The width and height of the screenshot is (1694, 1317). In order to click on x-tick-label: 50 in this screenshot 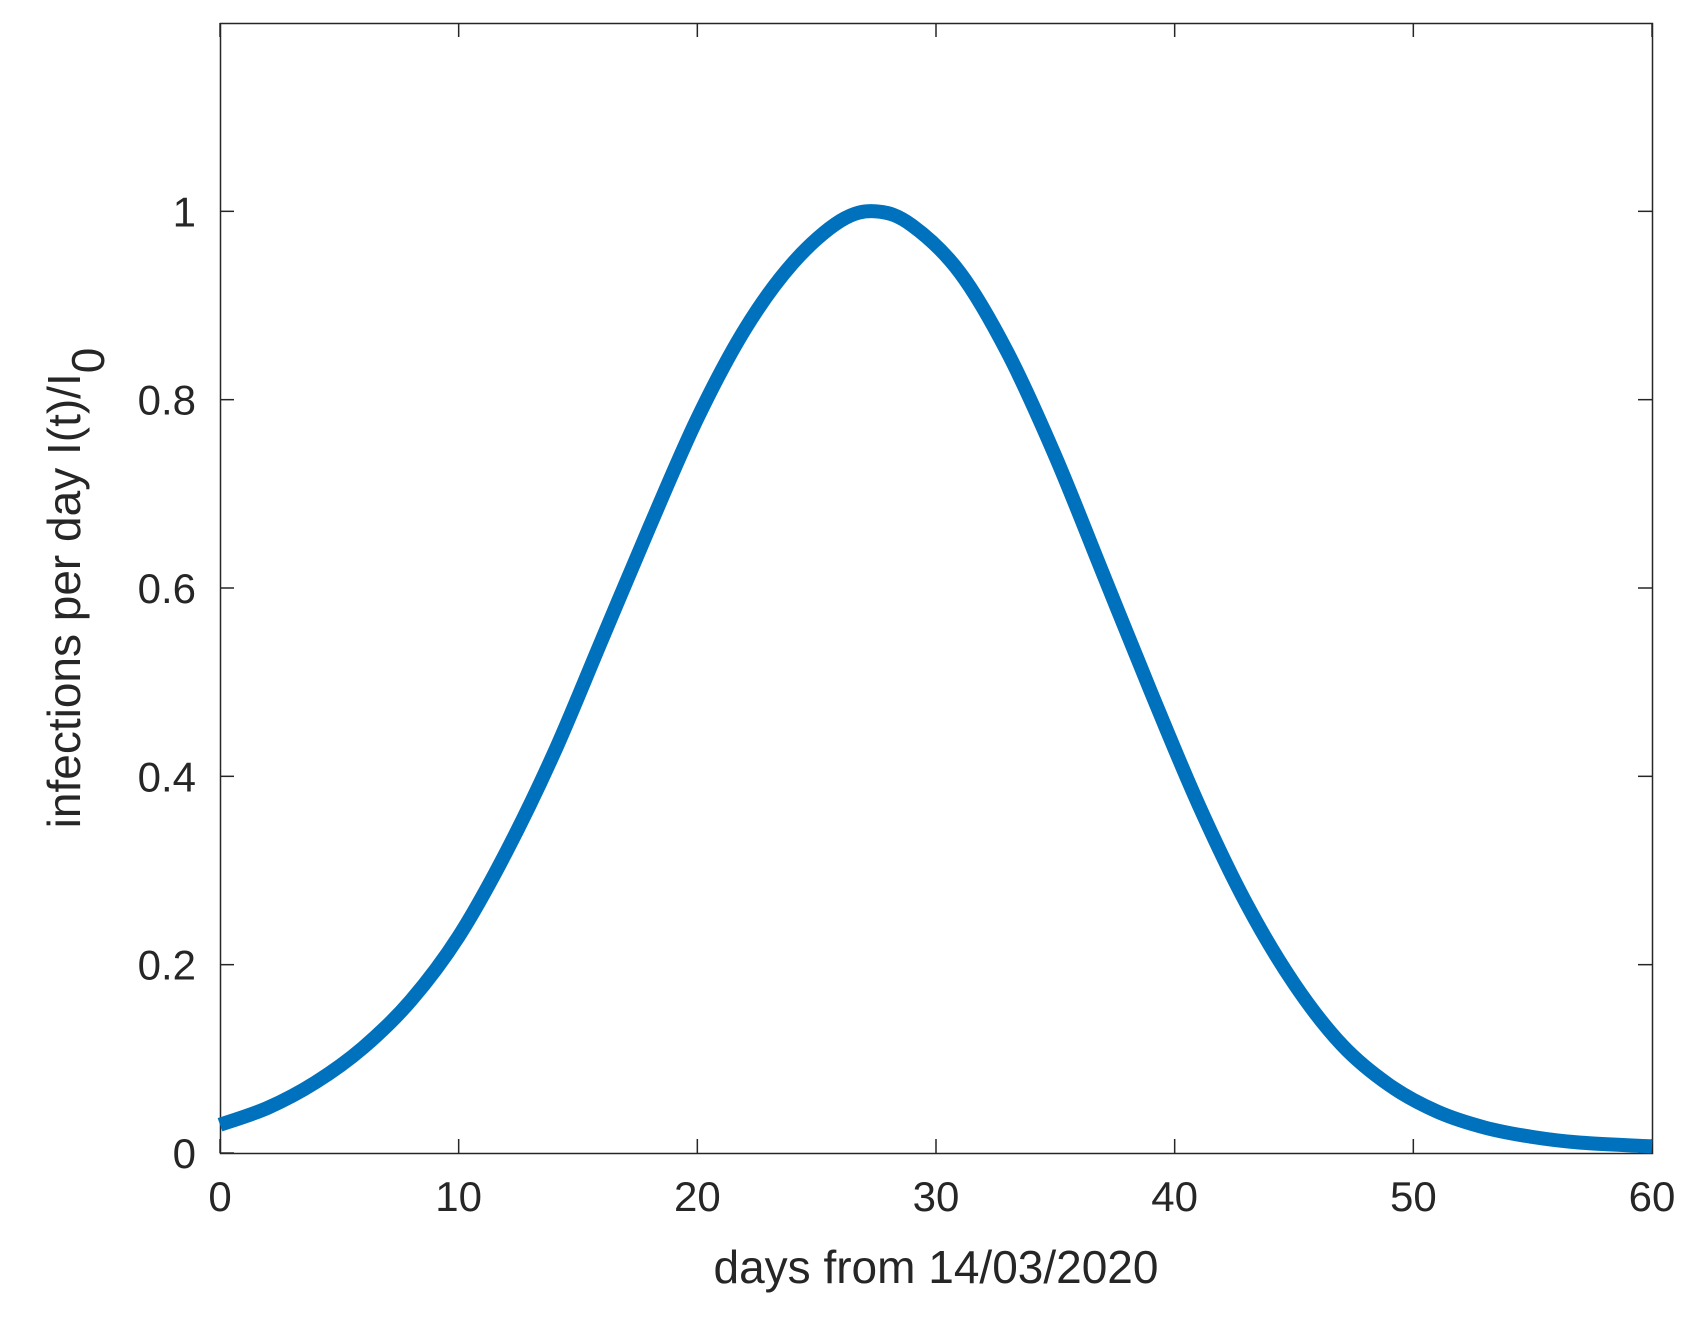, I will do `click(1413, 1196)`.